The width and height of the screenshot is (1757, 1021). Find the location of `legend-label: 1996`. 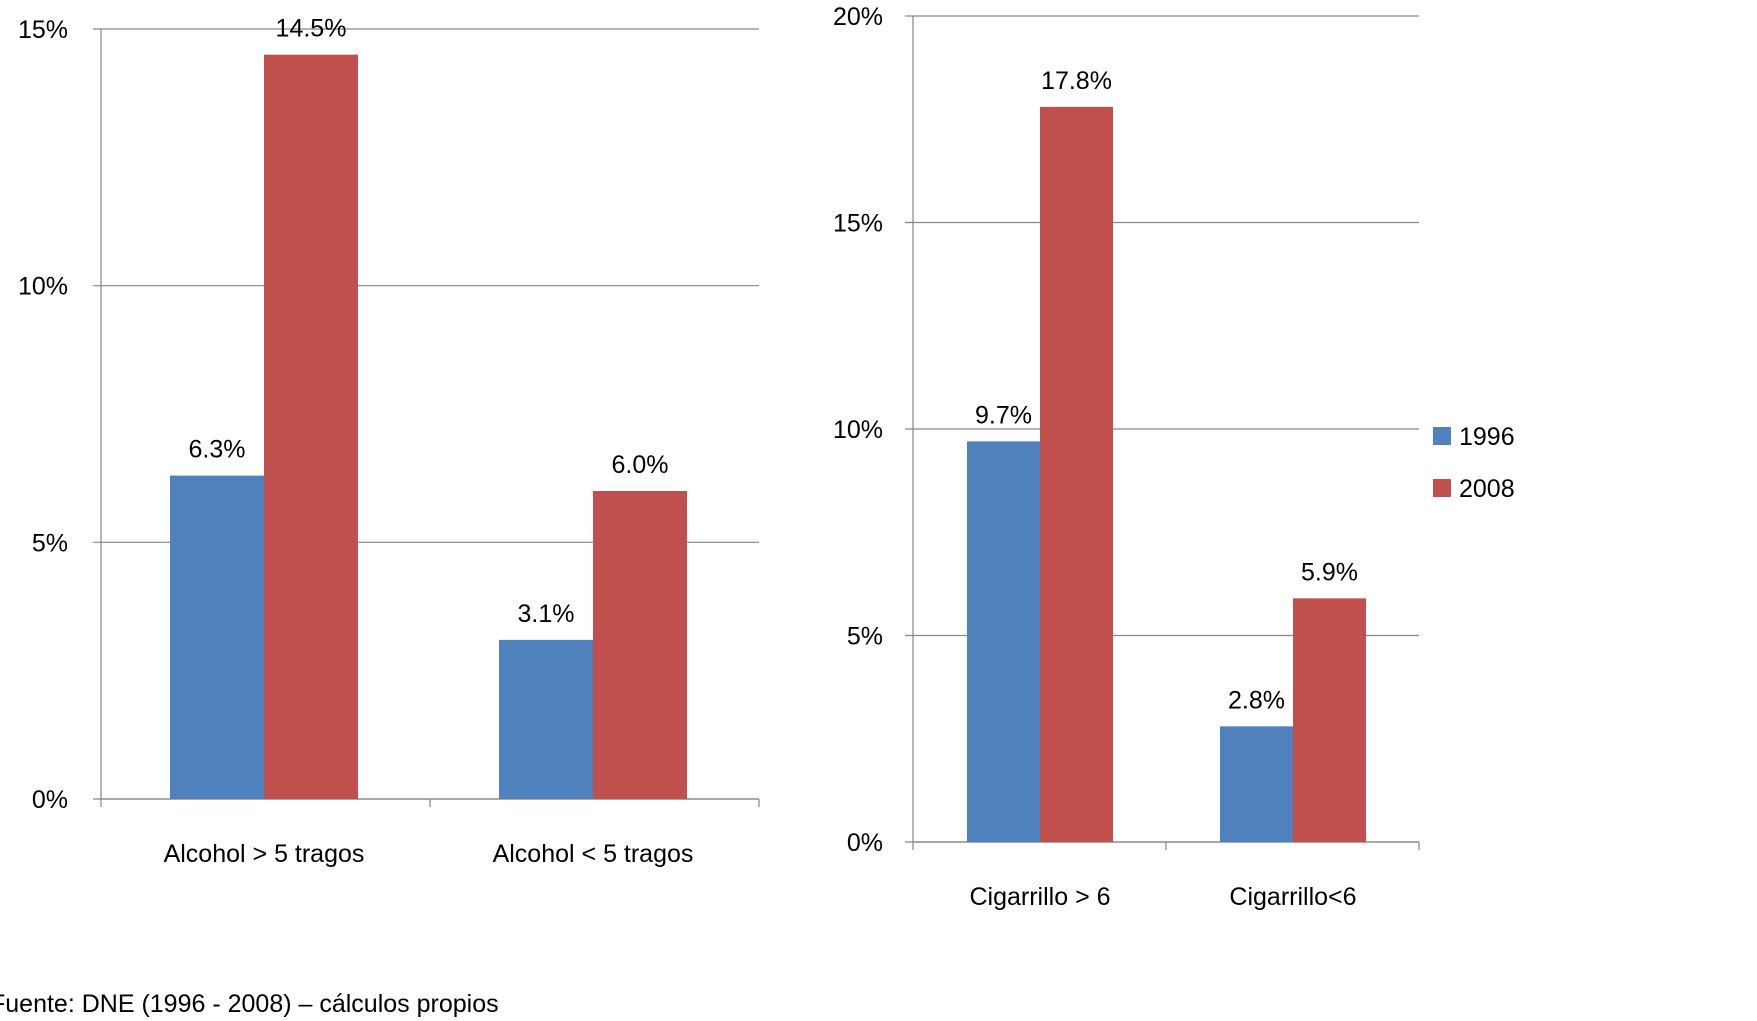

legend-label: 1996 is located at coordinates (1487, 437).